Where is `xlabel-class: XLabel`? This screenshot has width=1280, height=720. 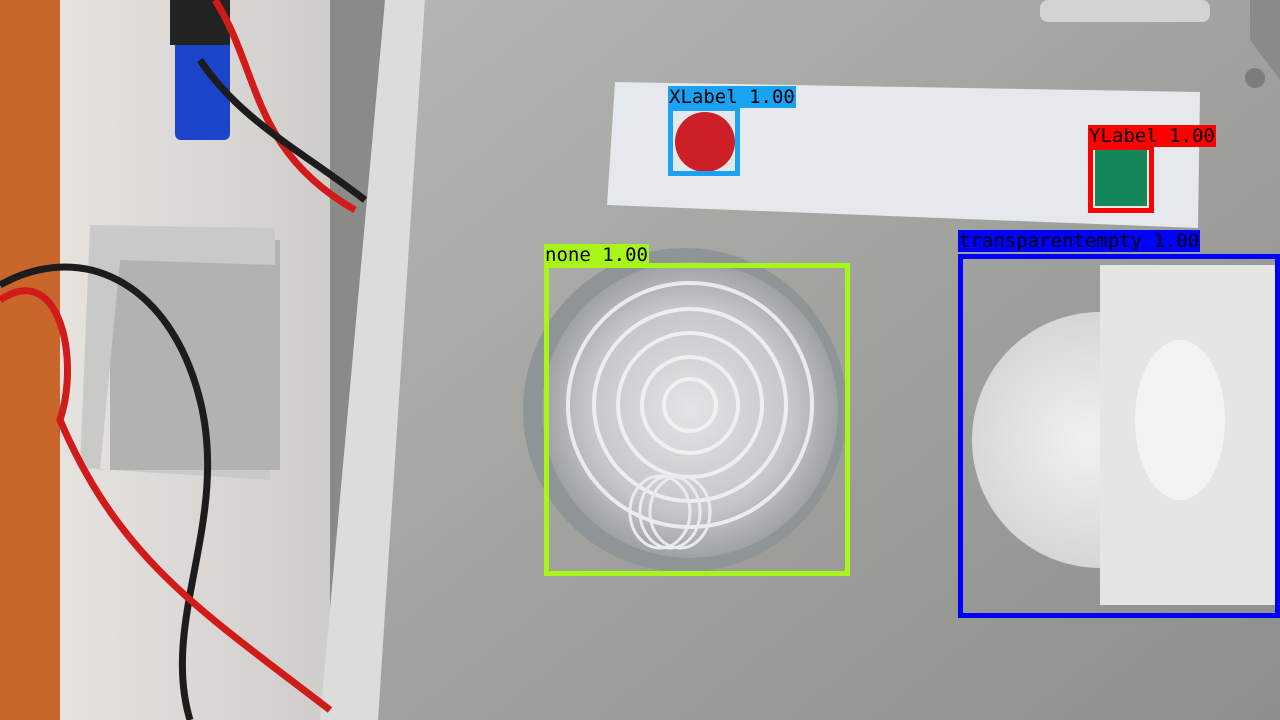
xlabel-class: XLabel is located at coordinates (703, 97).